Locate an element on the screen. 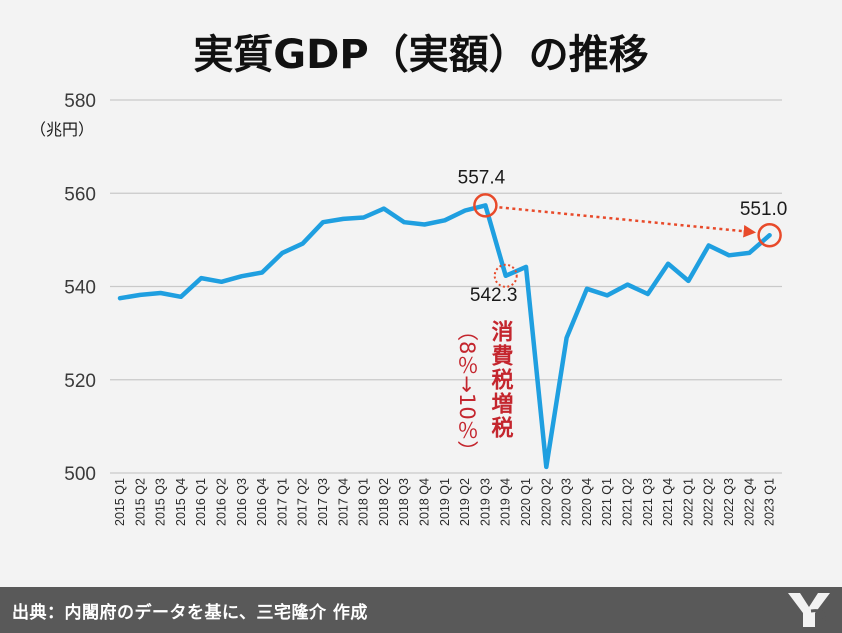  footer-bar: 出典：内閣府のデータを基に、三宅隆介 作成 is located at coordinates (421, 610).